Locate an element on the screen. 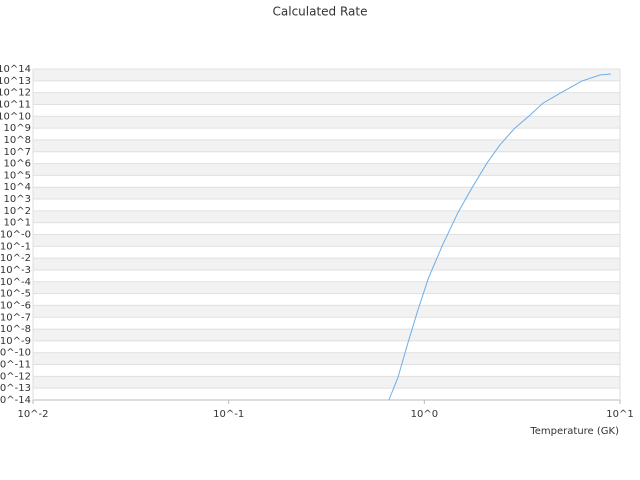 This screenshot has height=480, width=640. y-tick-label: 10^8 is located at coordinates (17, 140).